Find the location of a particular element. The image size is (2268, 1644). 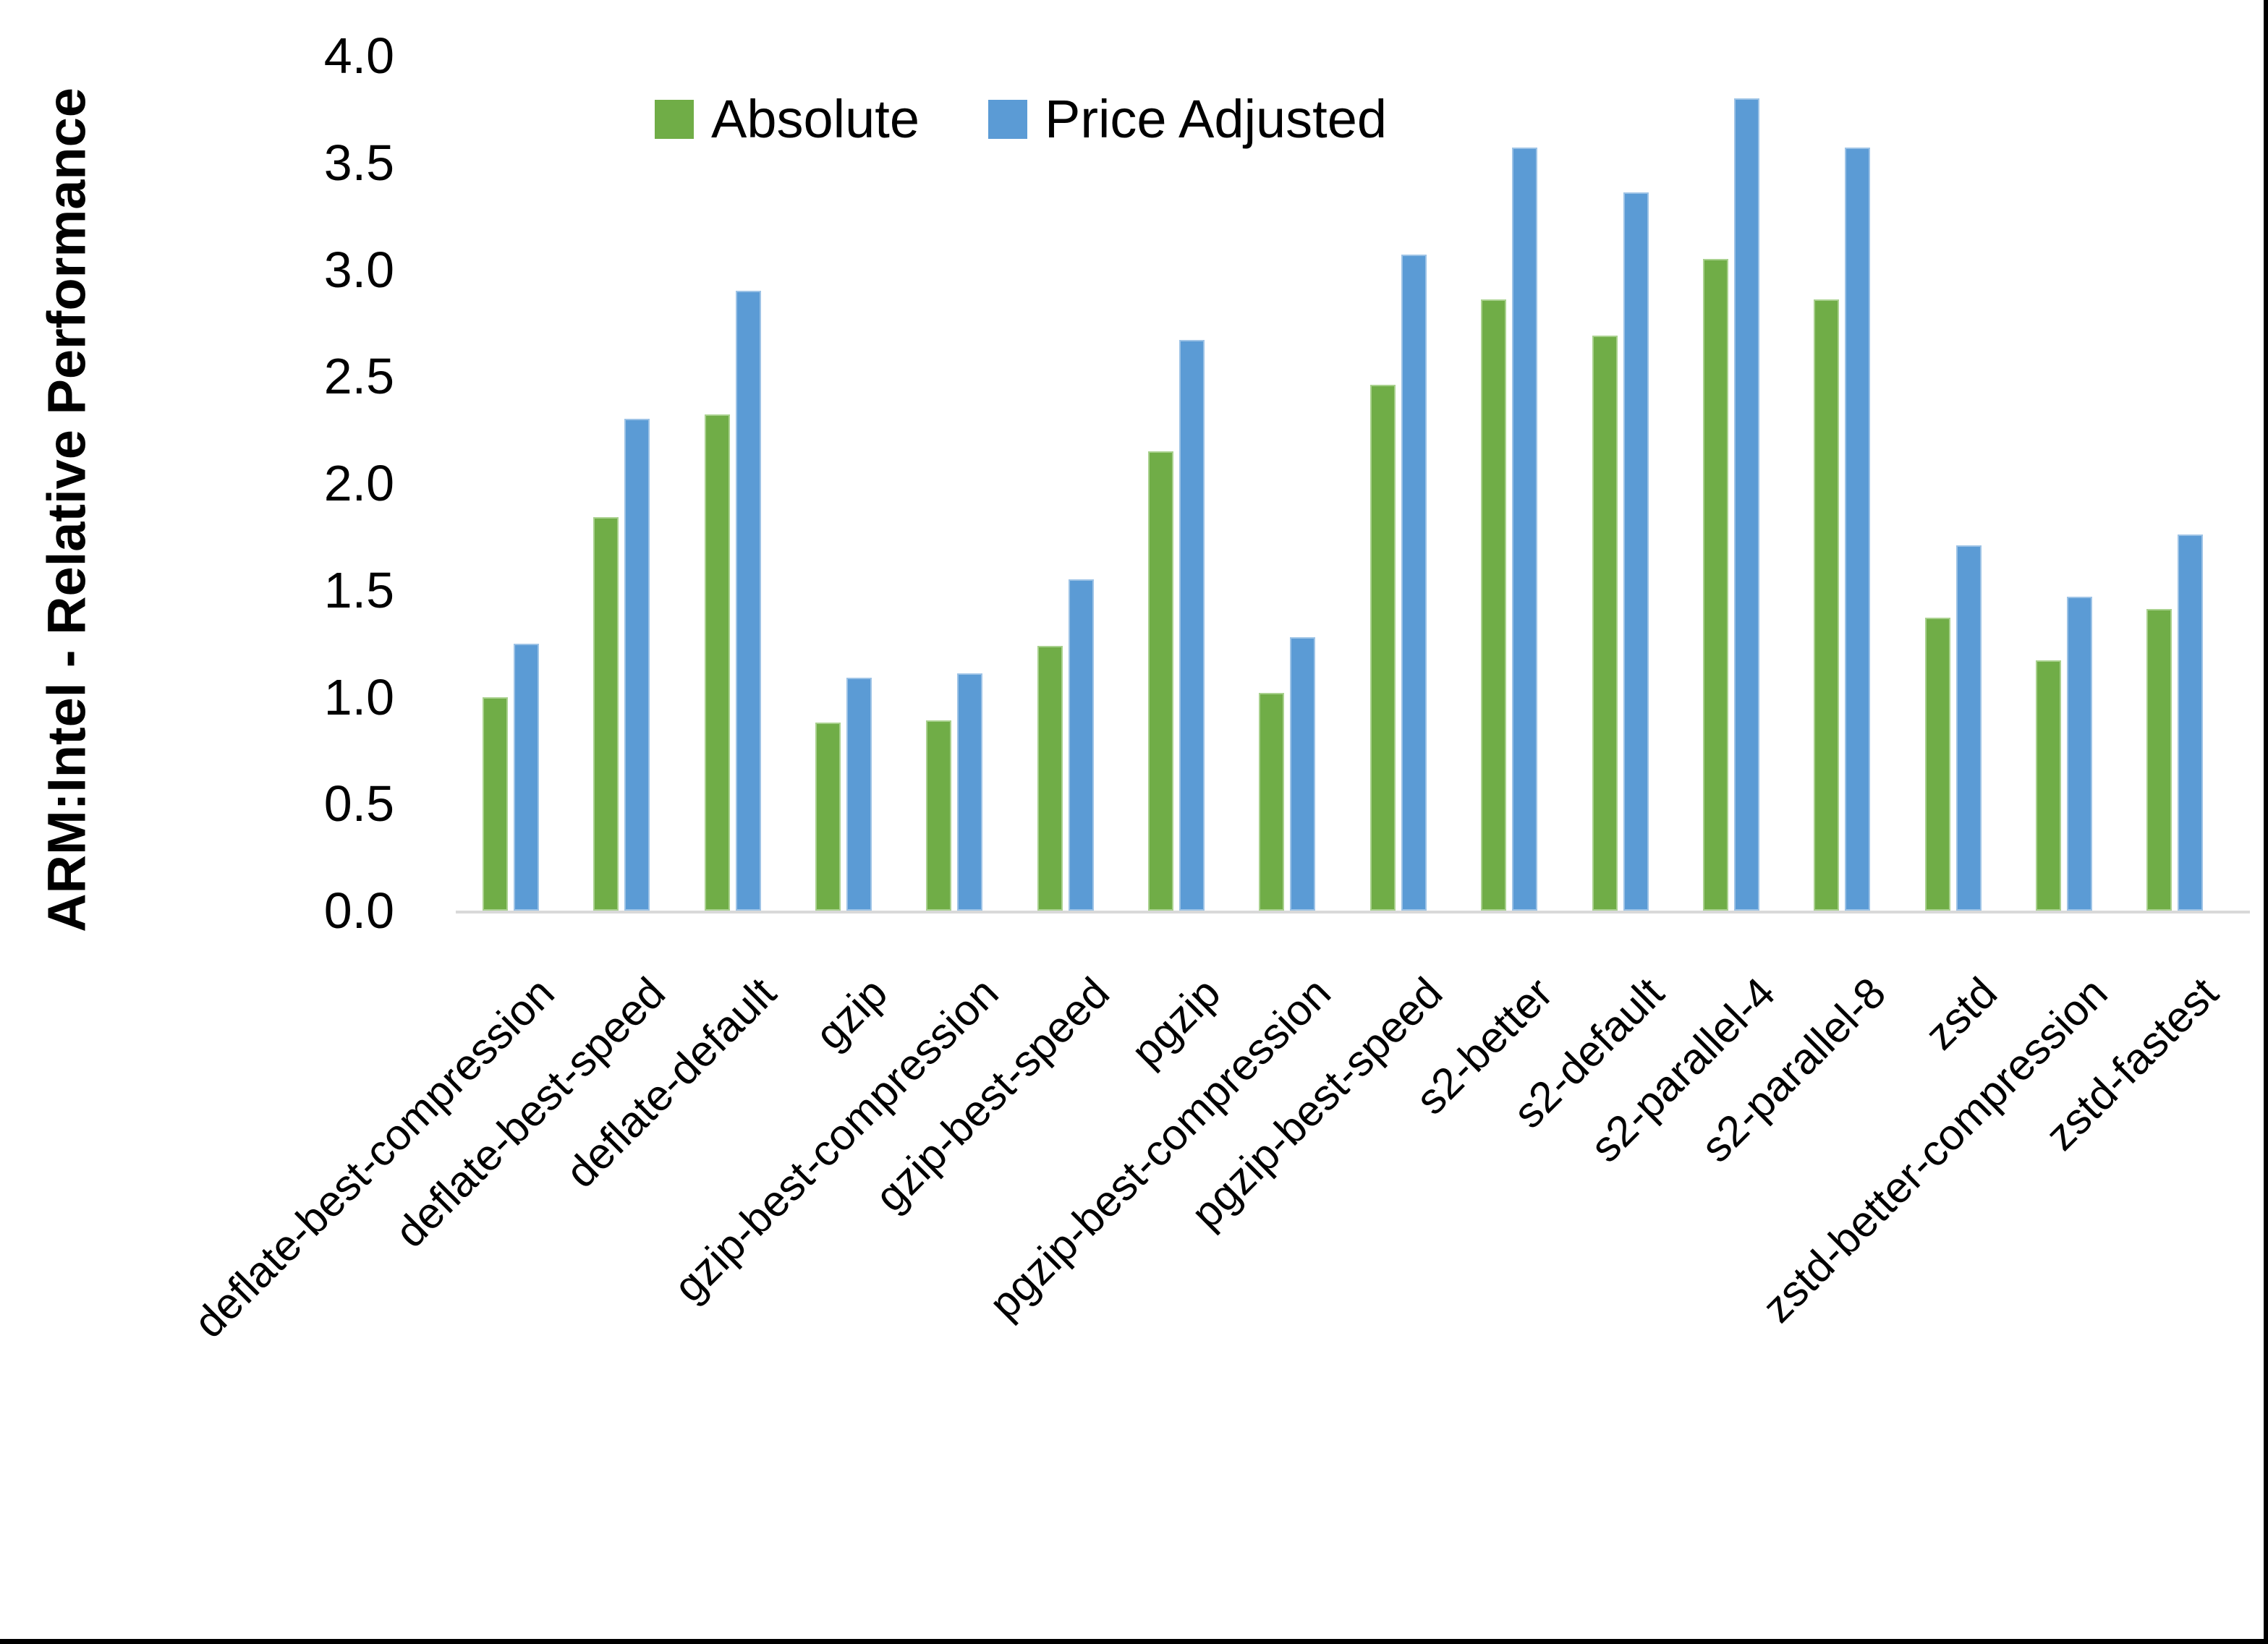

y-tick-label-4.0: 4.0 is located at coordinates (358, 55).